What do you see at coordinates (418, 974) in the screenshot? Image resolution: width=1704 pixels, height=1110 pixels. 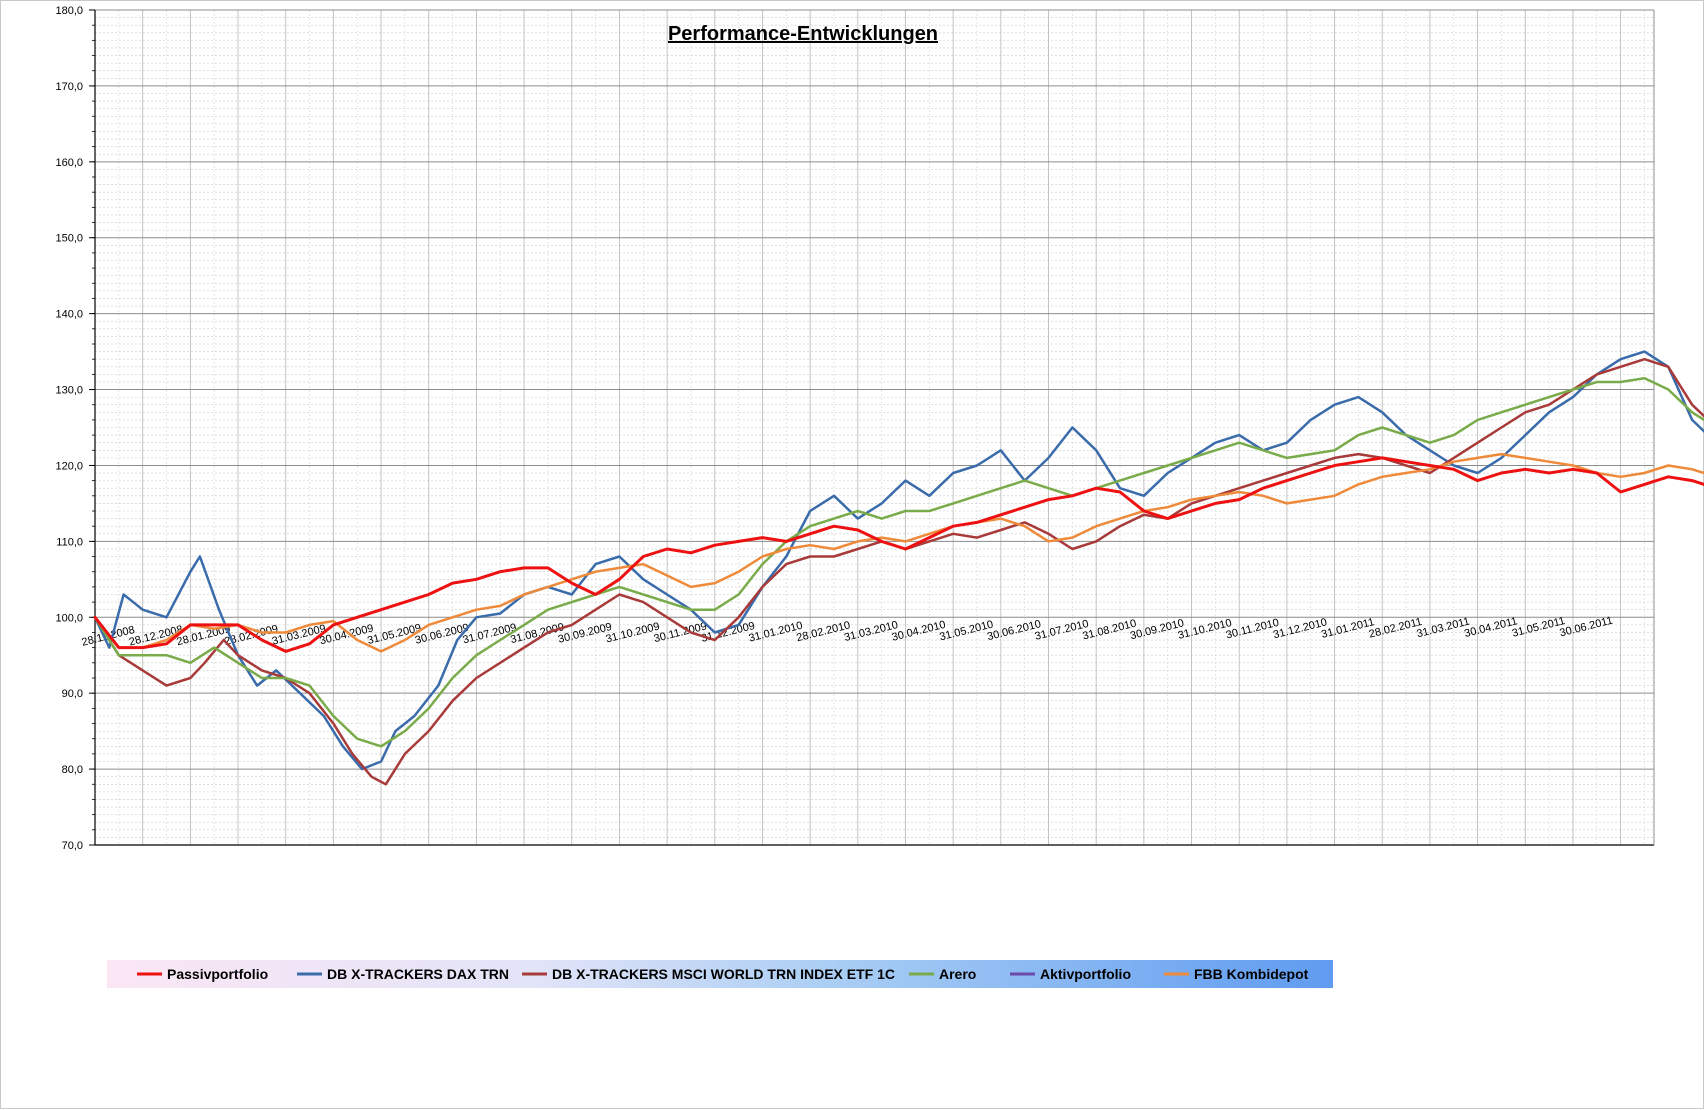 I see `legend-label-1: DB X-TRACKERS DAX TRN` at bounding box center [418, 974].